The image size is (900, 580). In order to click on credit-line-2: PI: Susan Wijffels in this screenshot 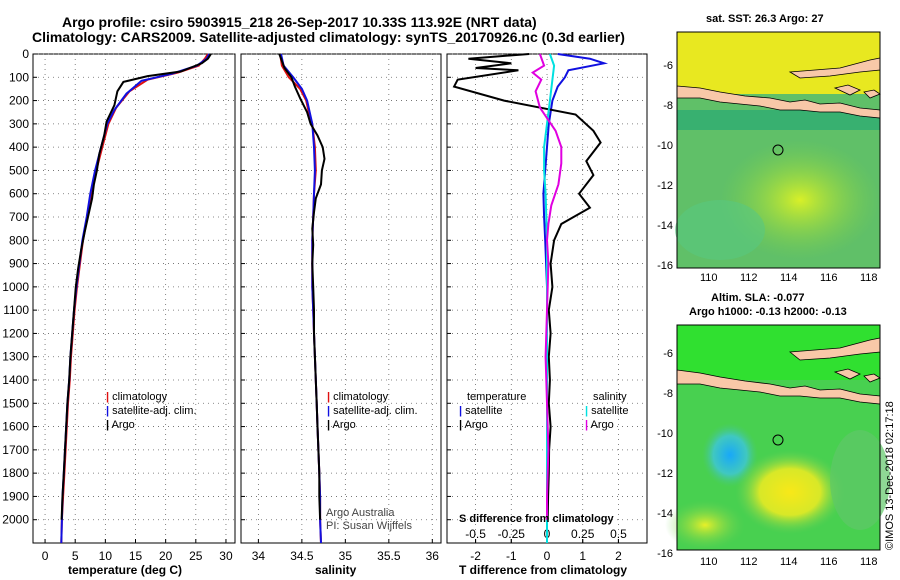, I will do `click(369, 526)`.